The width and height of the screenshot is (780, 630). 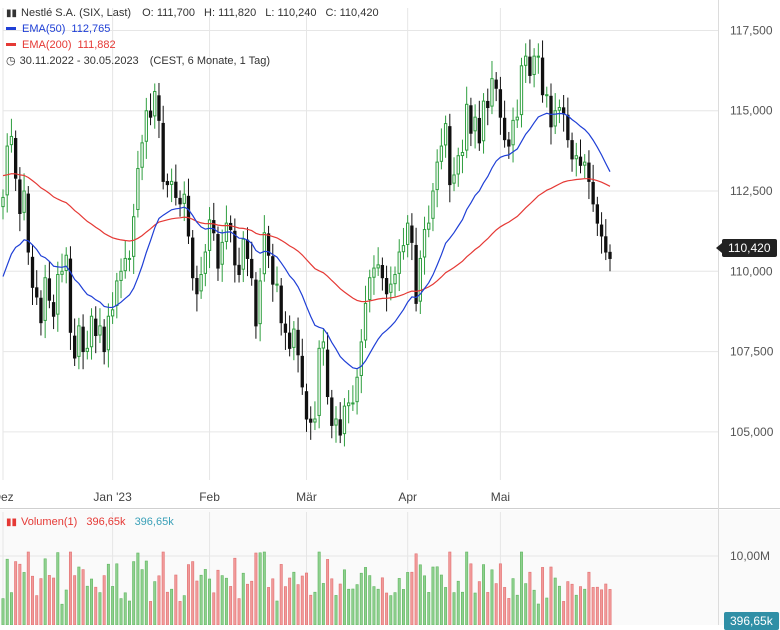 I want to click on ema200-label: EMA(200), so click(x=47, y=45).